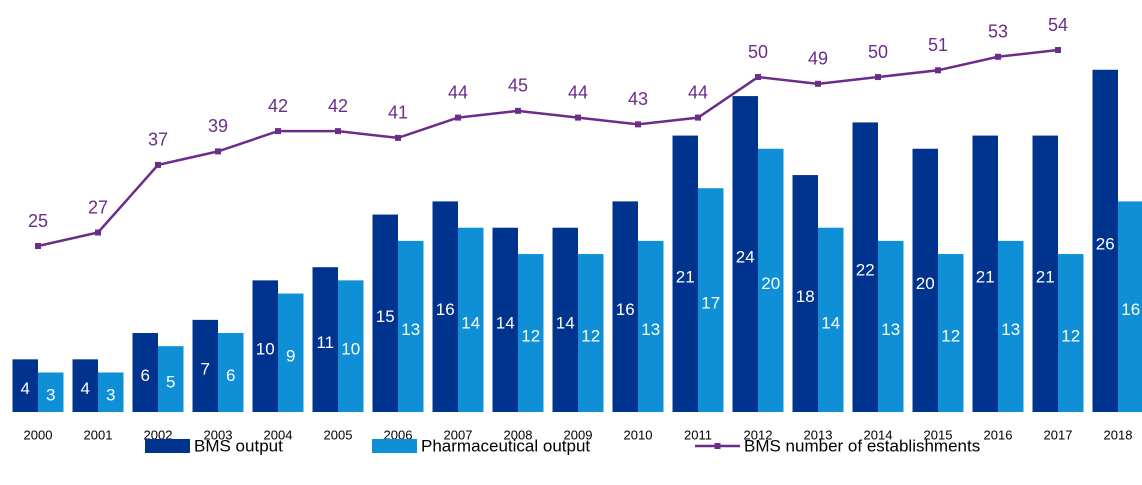  Describe the element at coordinates (578, 434) in the screenshot. I see `x-tick-label: 2009` at that location.